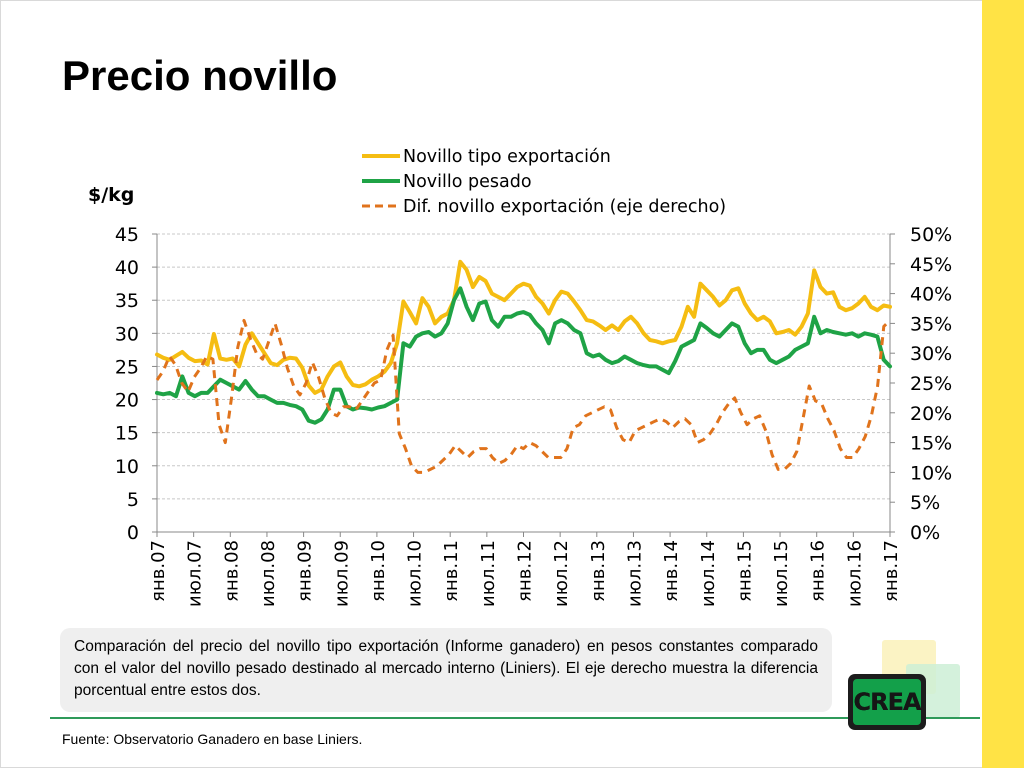  Describe the element at coordinates (133, 500) in the screenshot. I see `y-tick-label: 5` at that location.